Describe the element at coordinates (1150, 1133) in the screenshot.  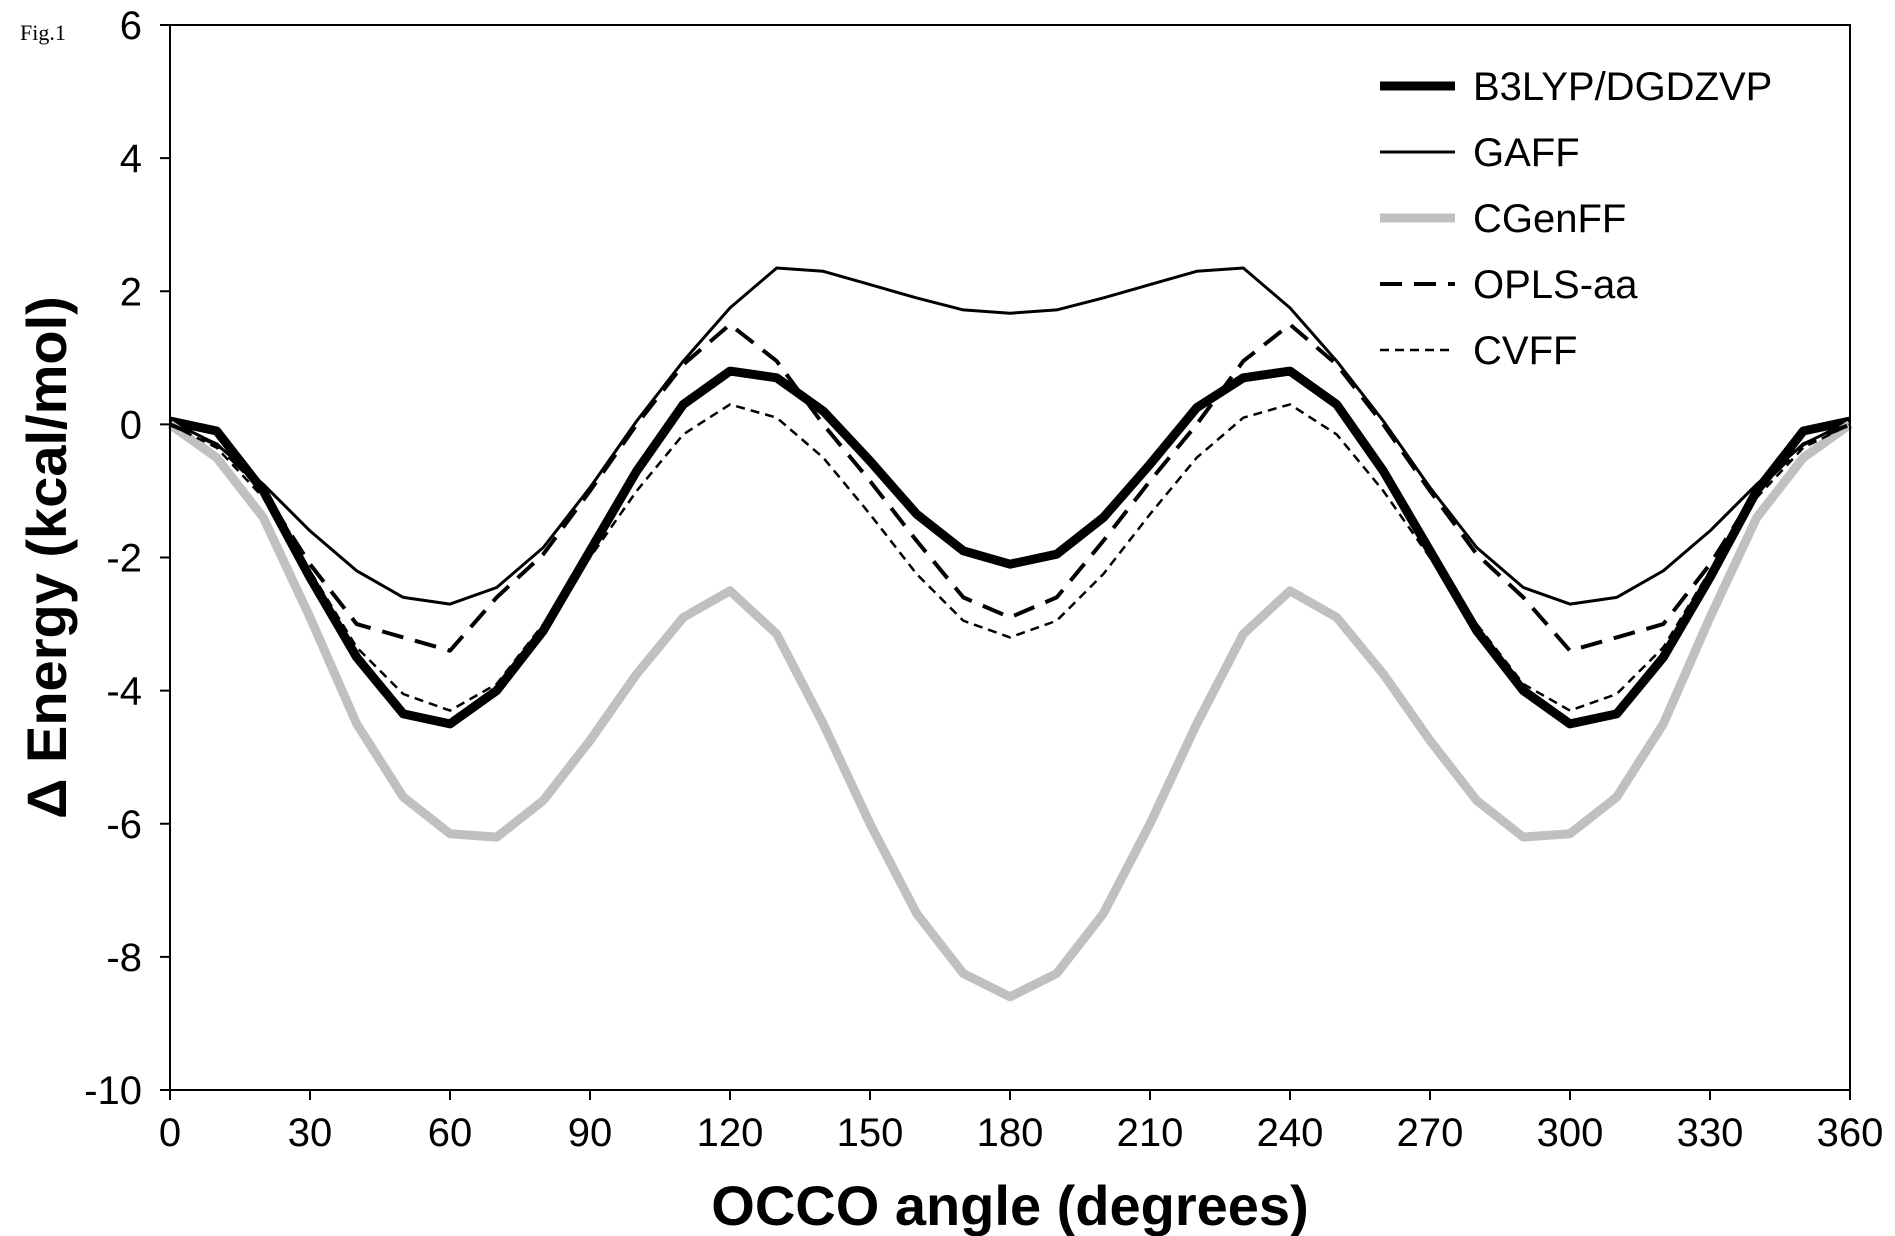
I see `x-tick-label: 210` at that location.